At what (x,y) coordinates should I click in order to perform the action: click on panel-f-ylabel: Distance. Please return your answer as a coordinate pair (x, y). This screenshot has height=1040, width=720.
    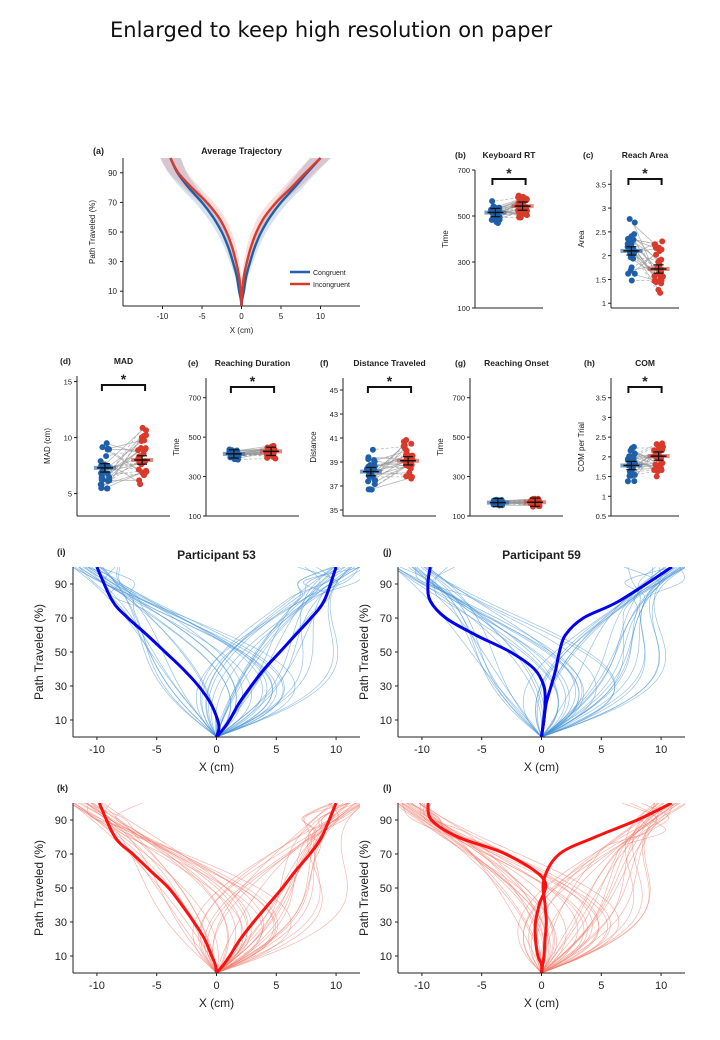
    Looking at the image, I should click on (313, 447).